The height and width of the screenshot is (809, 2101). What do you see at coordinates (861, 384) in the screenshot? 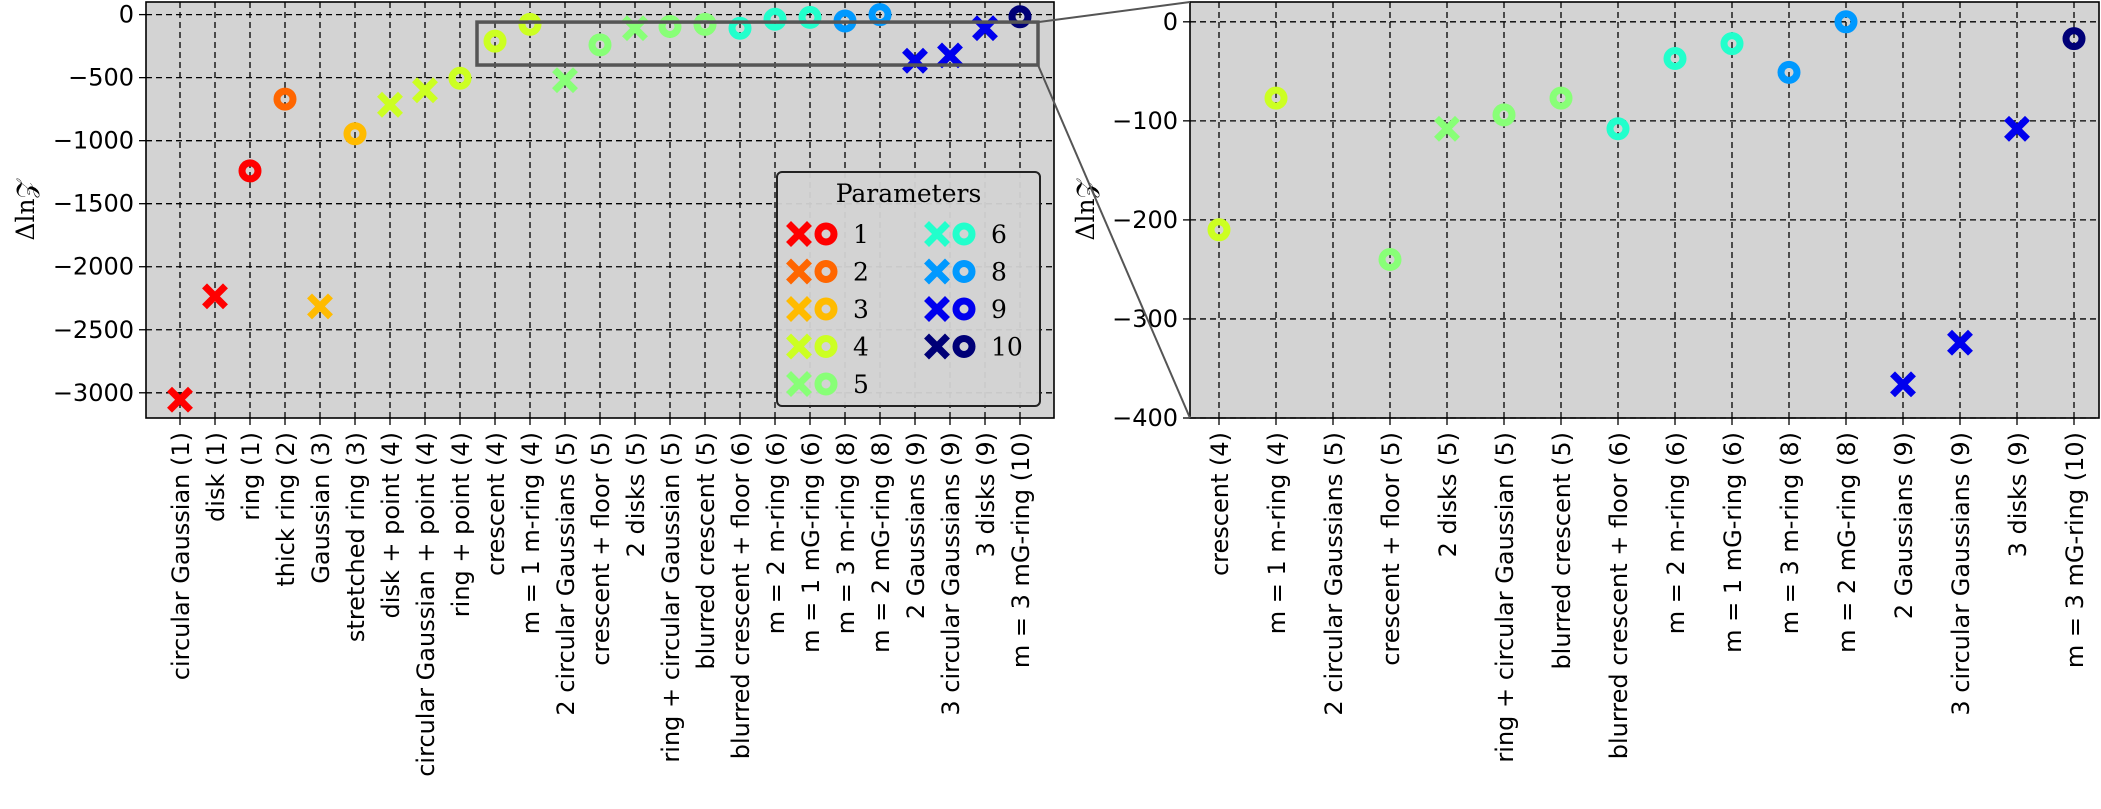
I see `legend-entry-label: 5` at bounding box center [861, 384].